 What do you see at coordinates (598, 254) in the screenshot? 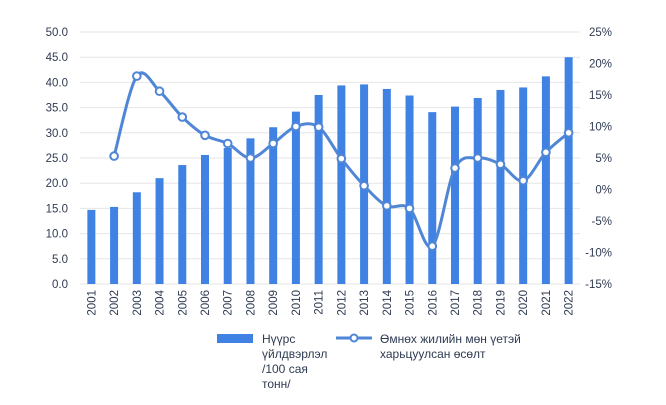
I see `right-tick-label: -10%` at bounding box center [598, 254].